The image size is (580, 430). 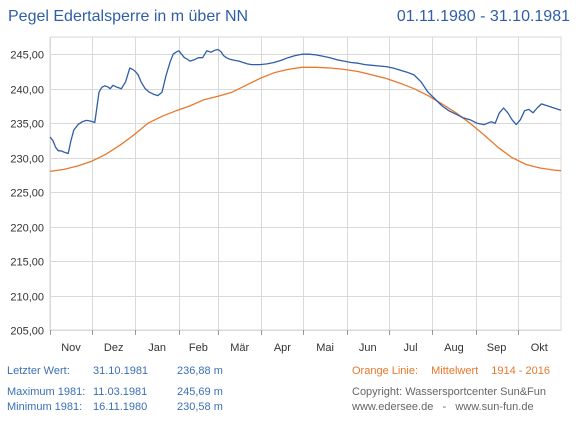 What do you see at coordinates (157, 348) in the screenshot?
I see `x-tick-label: Jan` at bounding box center [157, 348].